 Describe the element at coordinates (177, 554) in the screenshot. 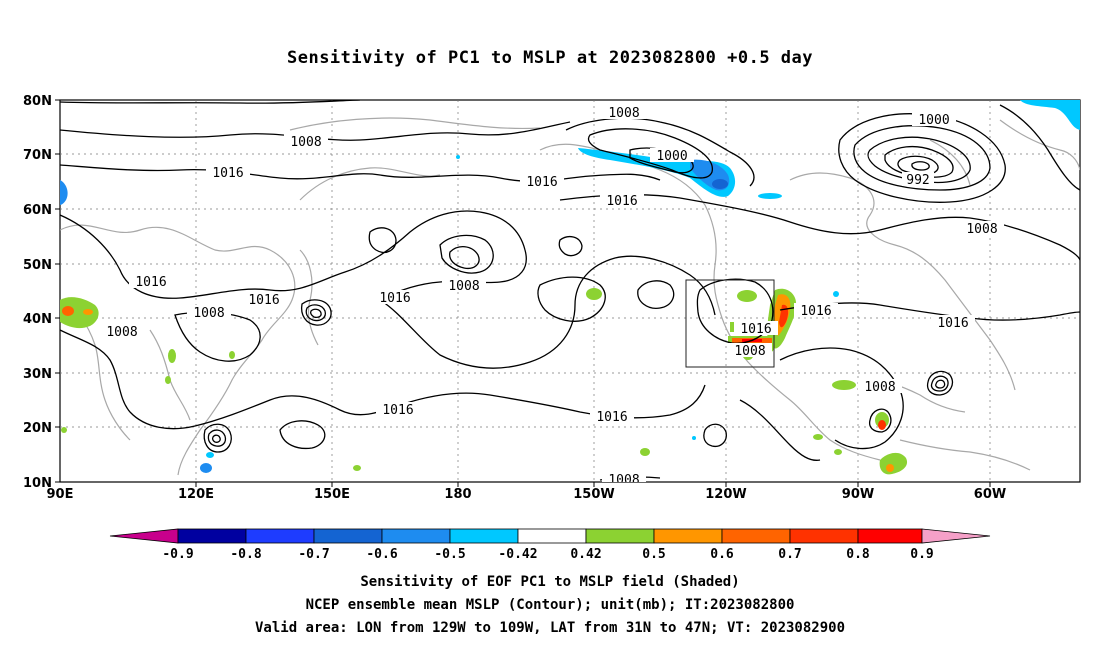

I see `colorbar-label: -0.9` at that location.